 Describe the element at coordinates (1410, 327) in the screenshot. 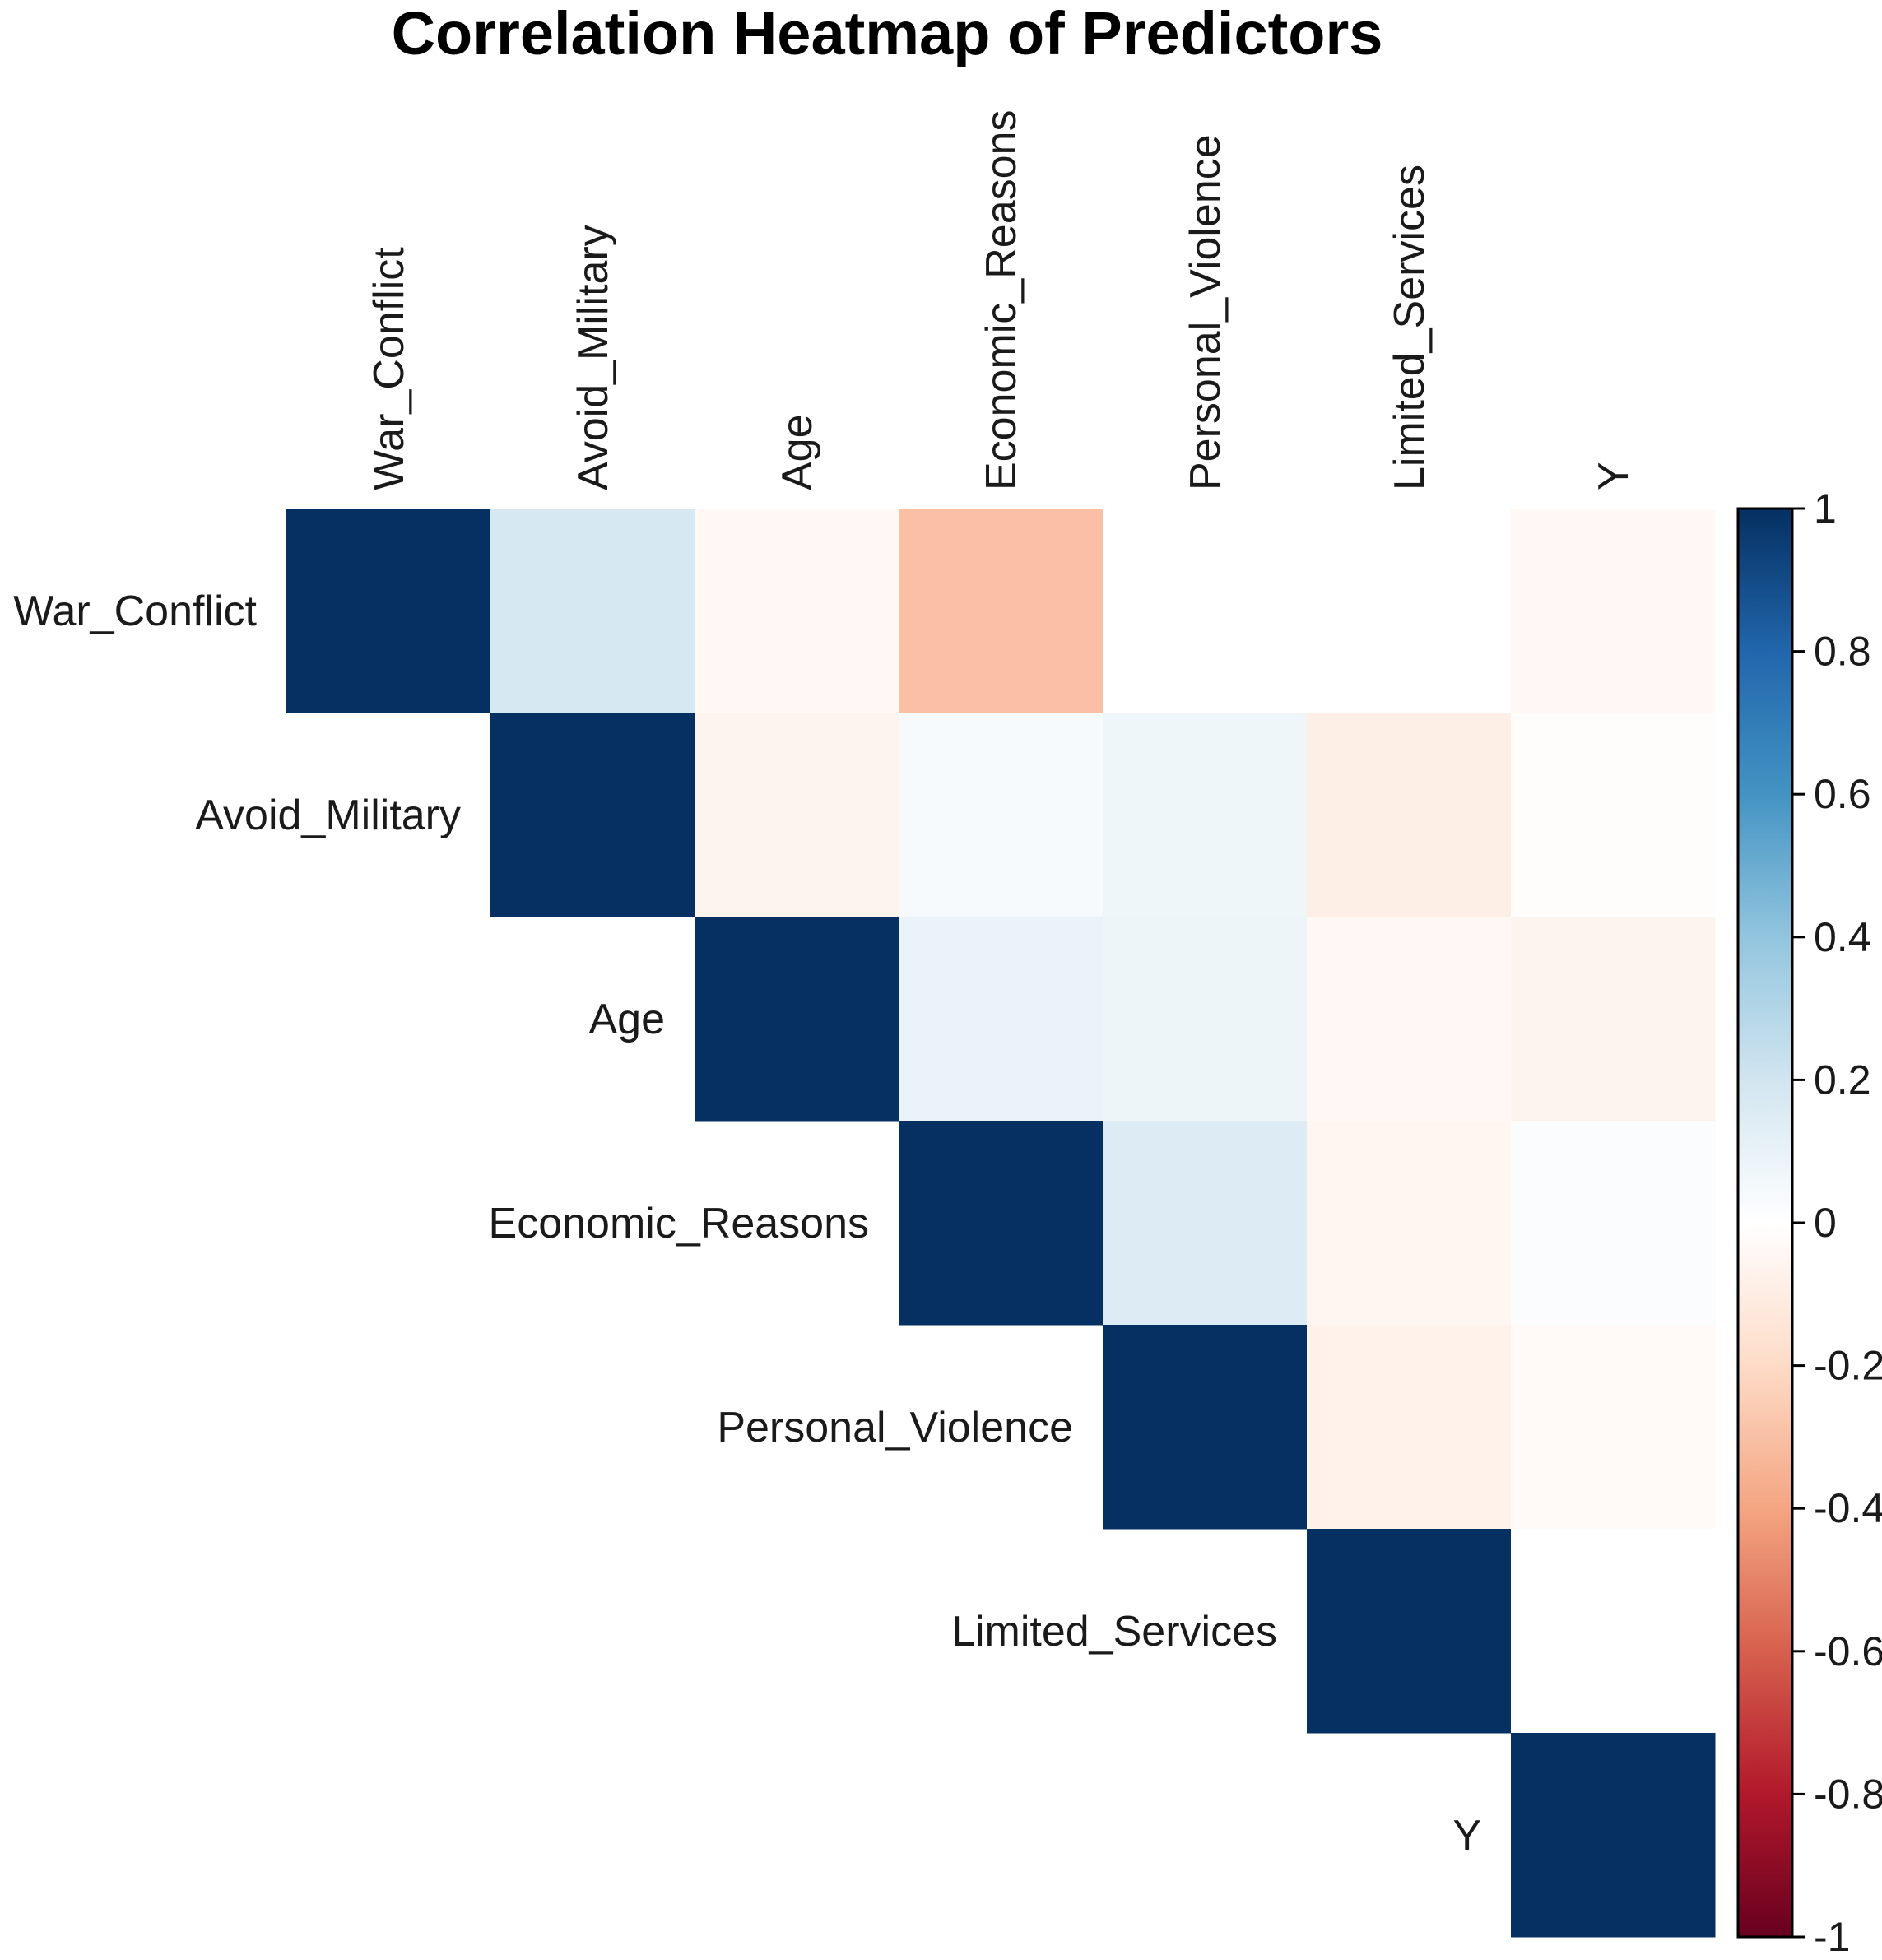

I see `column-label: Limited_Services` at that location.